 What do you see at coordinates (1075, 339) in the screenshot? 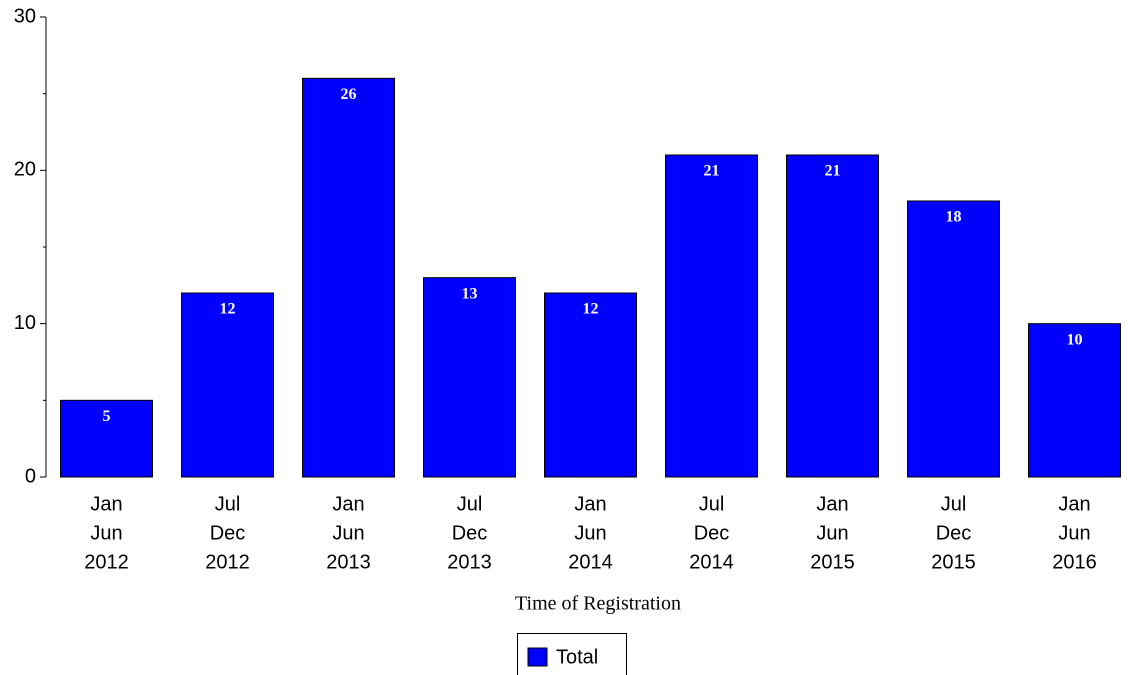
I see `value-label: 10` at bounding box center [1075, 339].